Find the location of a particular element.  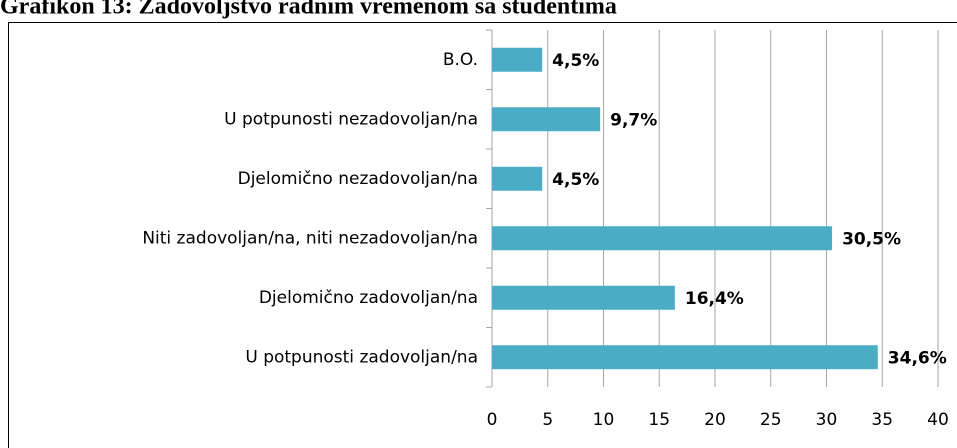

y-tick-label: Djelomično zadovoljan/na is located at coordinates (368, 298).